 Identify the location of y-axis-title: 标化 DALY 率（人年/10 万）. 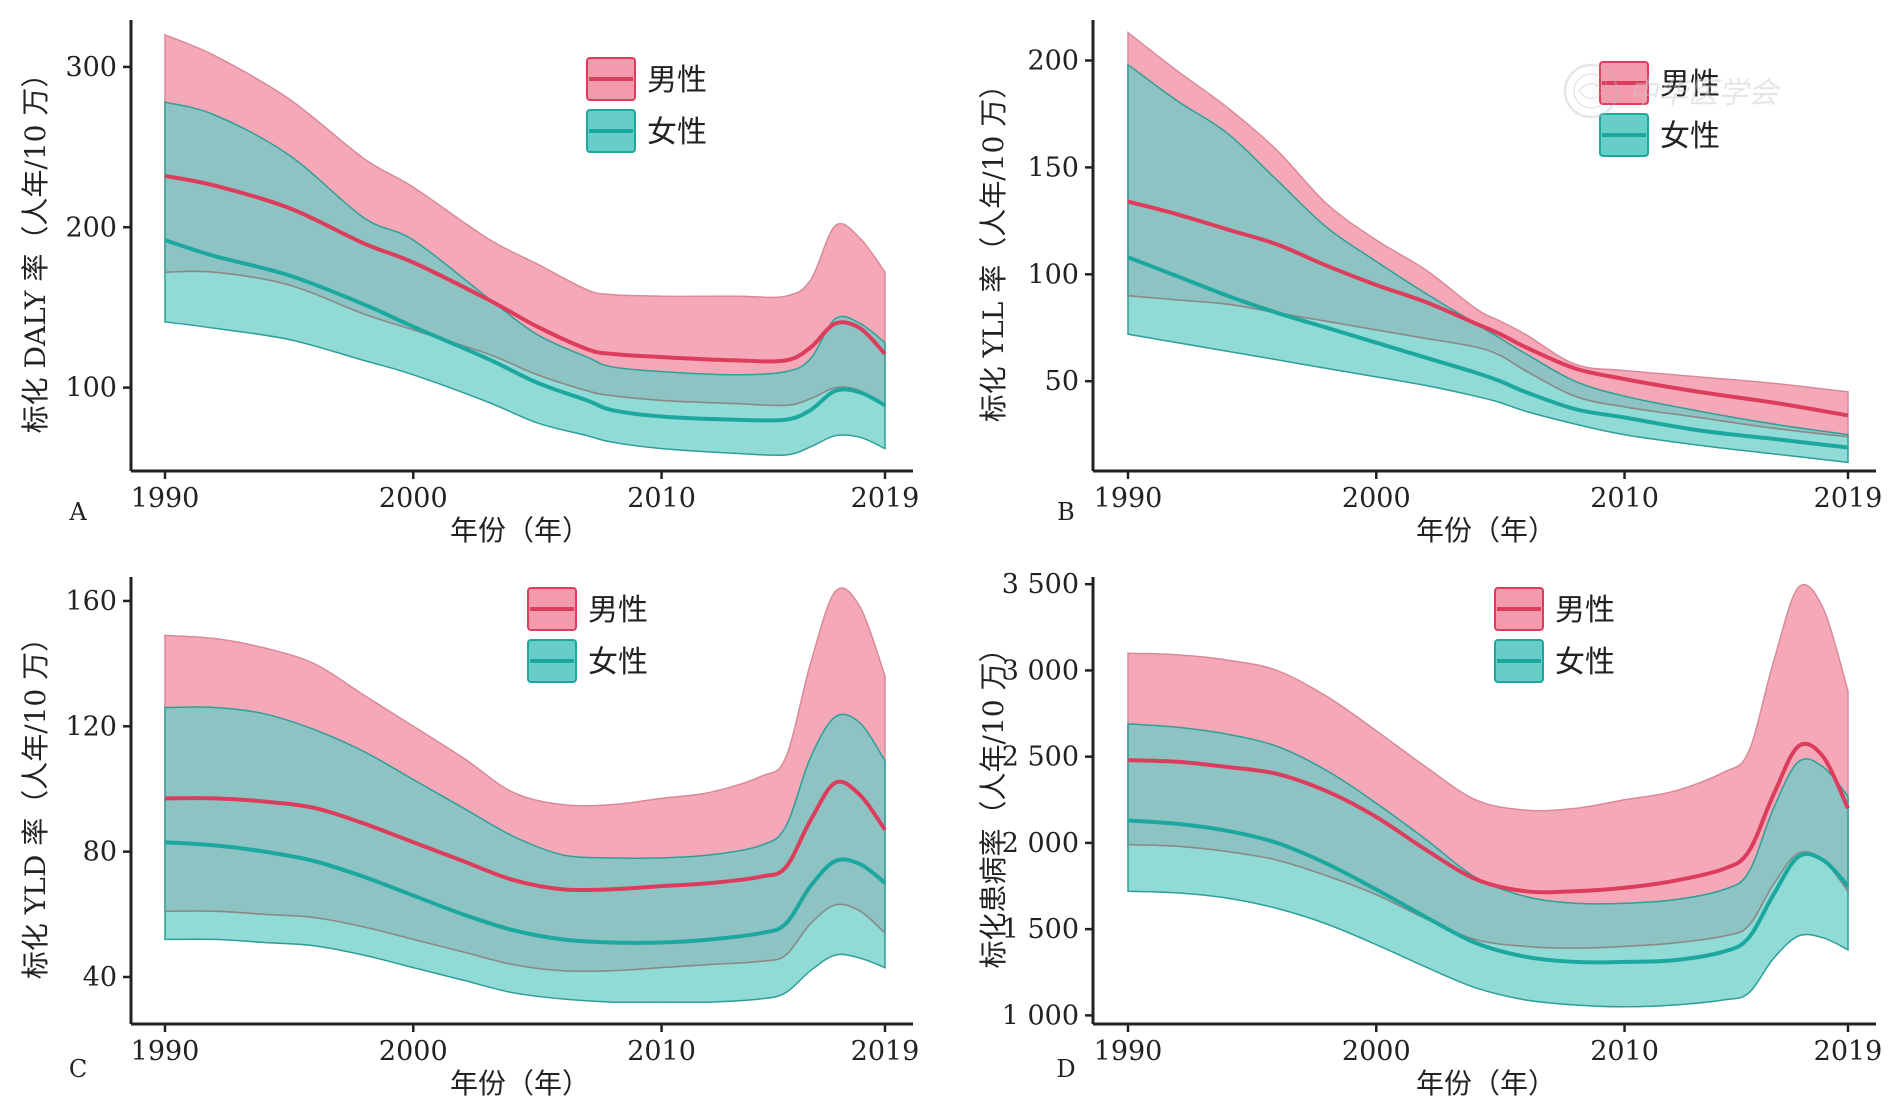
(35, 247).